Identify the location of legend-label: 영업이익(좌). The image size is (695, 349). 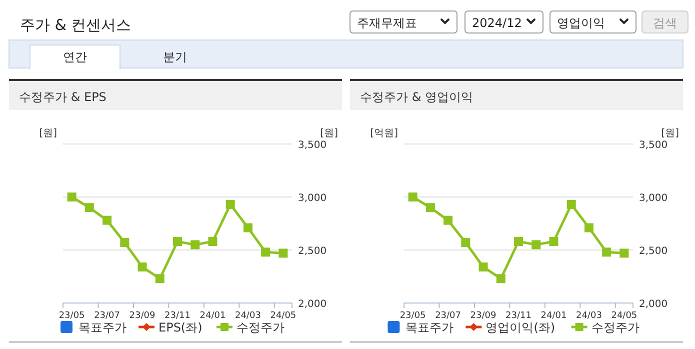
(521, 327).